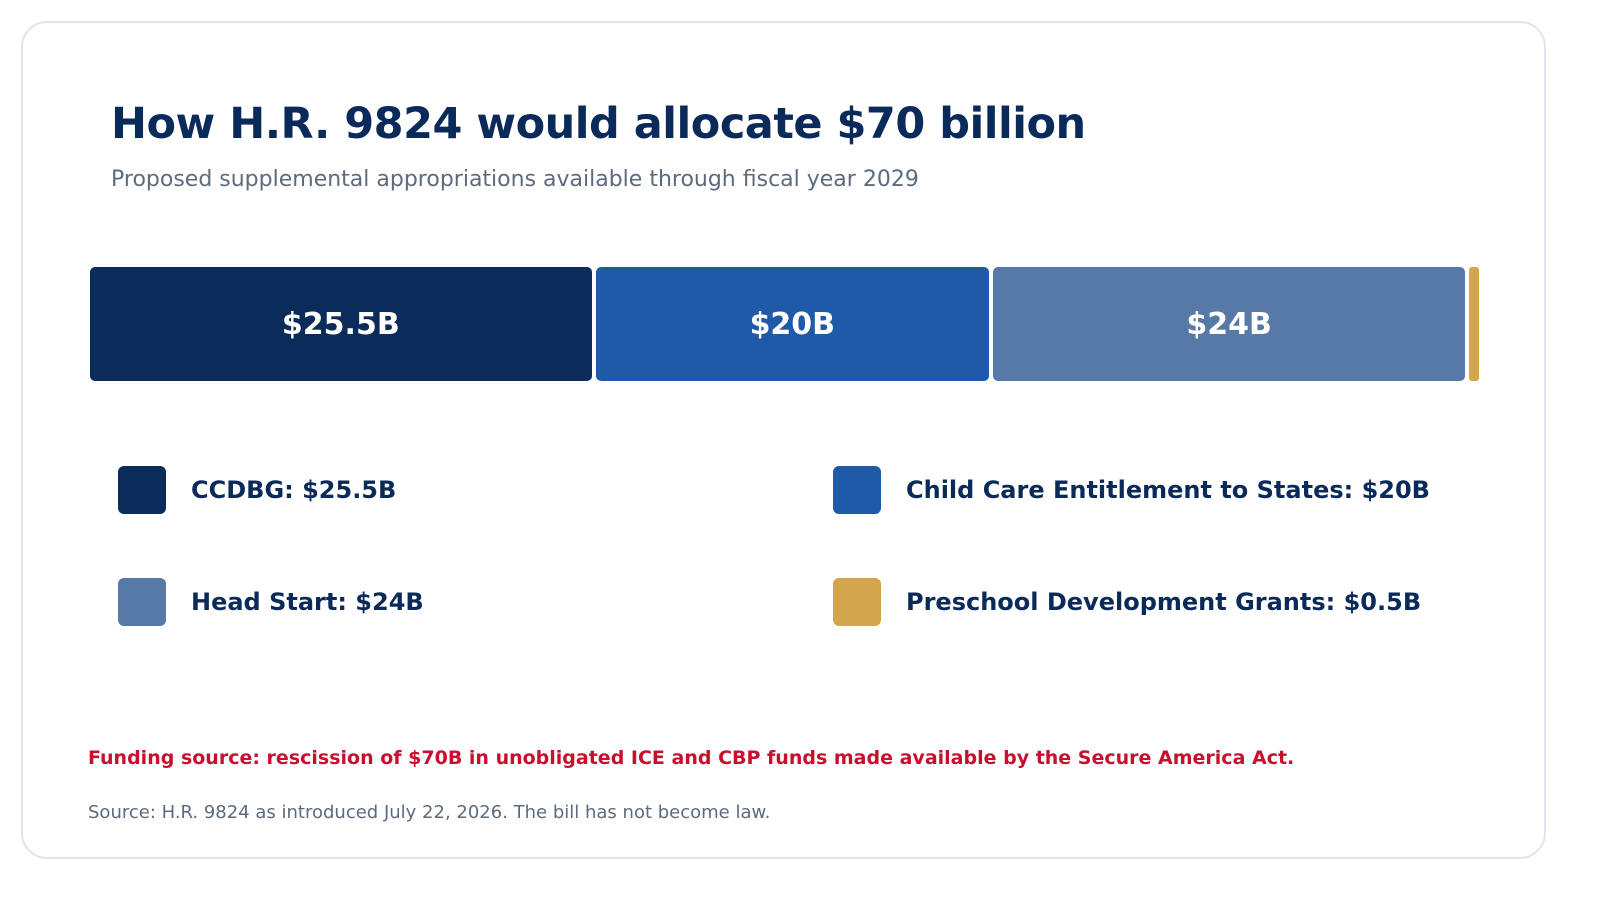 The image size is (1600, 900). Describe the element at coordinates (1168, 490) in the screenshot. I see `legend-label: Child Care Entitlement to States: $20B` at that location.